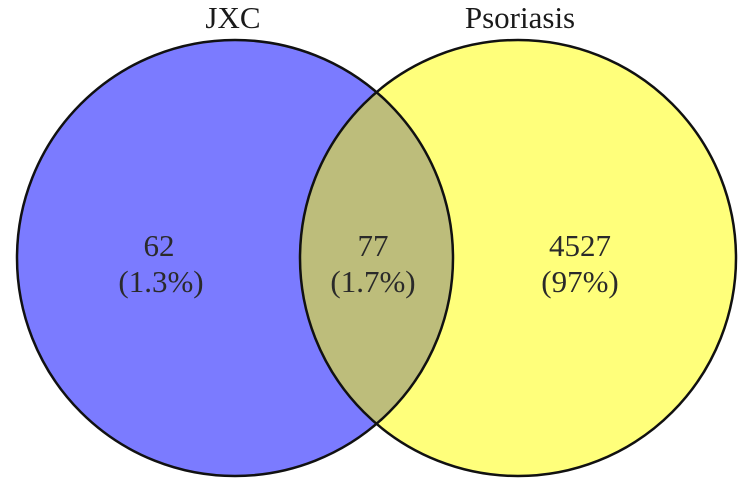 The width and height of the screenshot is (742, 493). Describe the element at coordinates (372, 281) in the screenshot. I see `overlap-percent: (1.7%)` at that location.